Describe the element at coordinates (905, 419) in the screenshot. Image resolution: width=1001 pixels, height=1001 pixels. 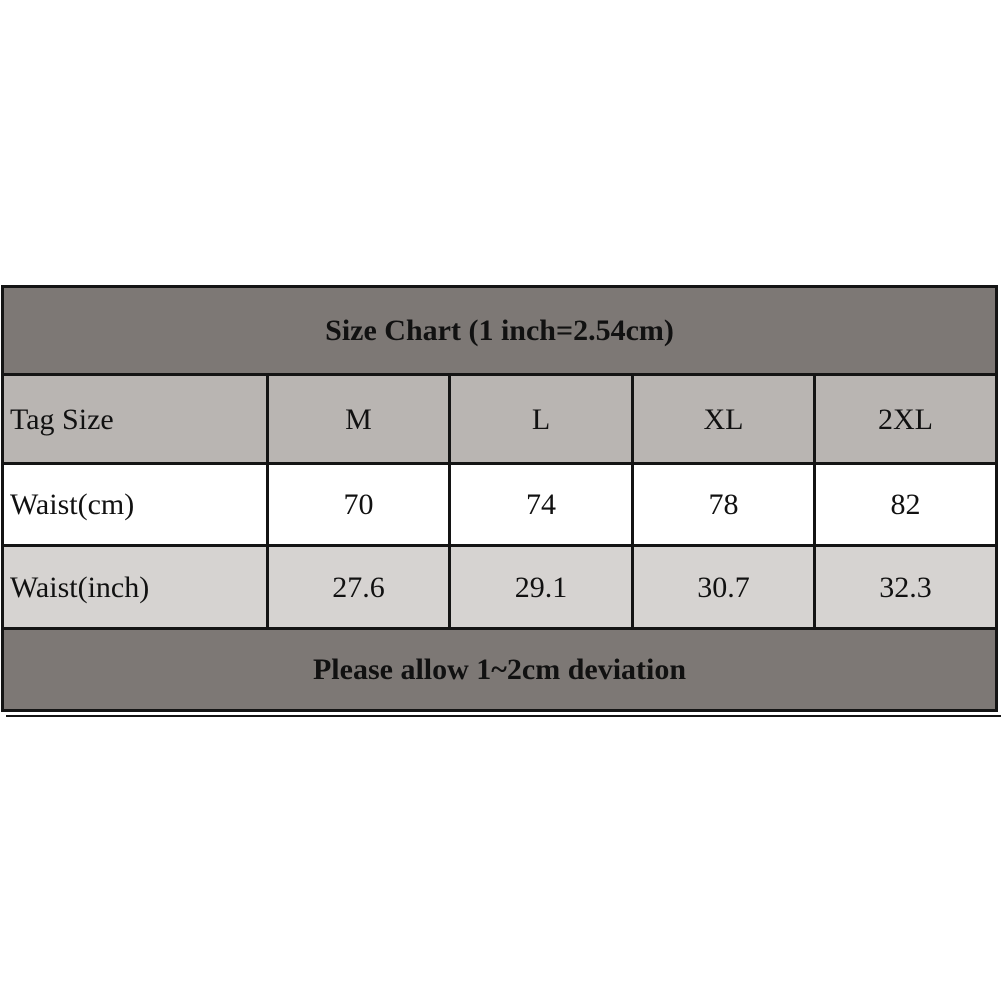
I see `column-header-2xl: 2XL` at that location.